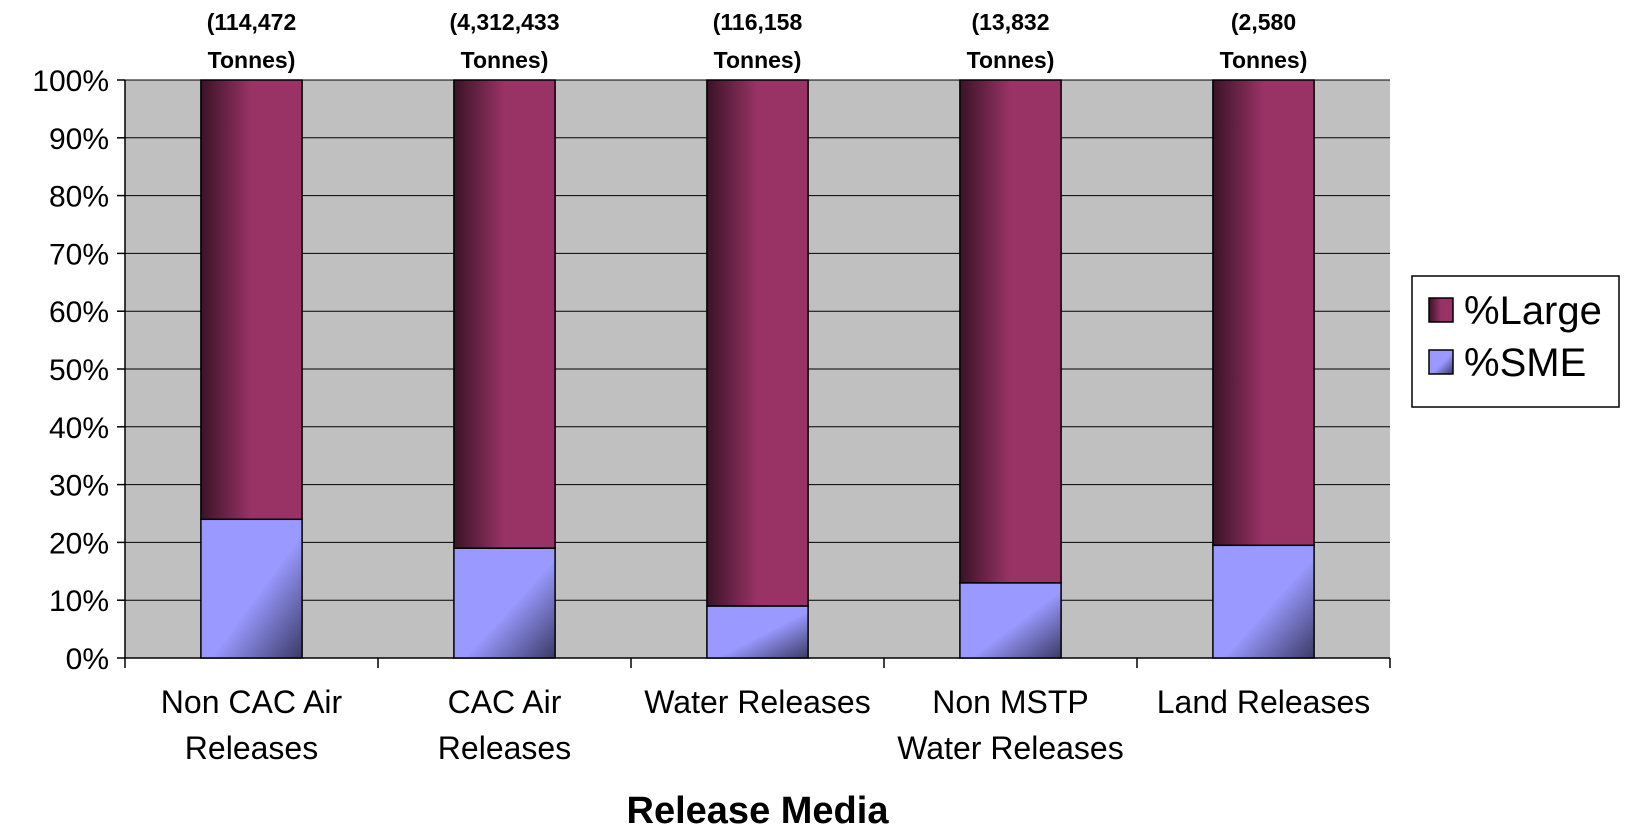 The width and height of the screenshot is (1628, 830). Describe the element at coordinates (1441, 310) in the screenshot. I see `legend-swatch-large` at that location.